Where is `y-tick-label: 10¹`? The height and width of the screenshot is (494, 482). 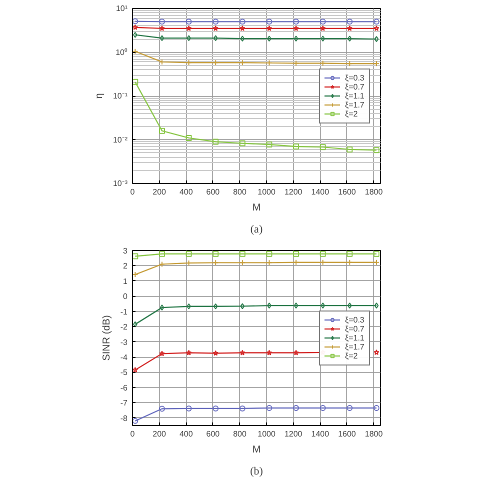
y-tick-label: 10¹ is located at coordinates (122, 8).